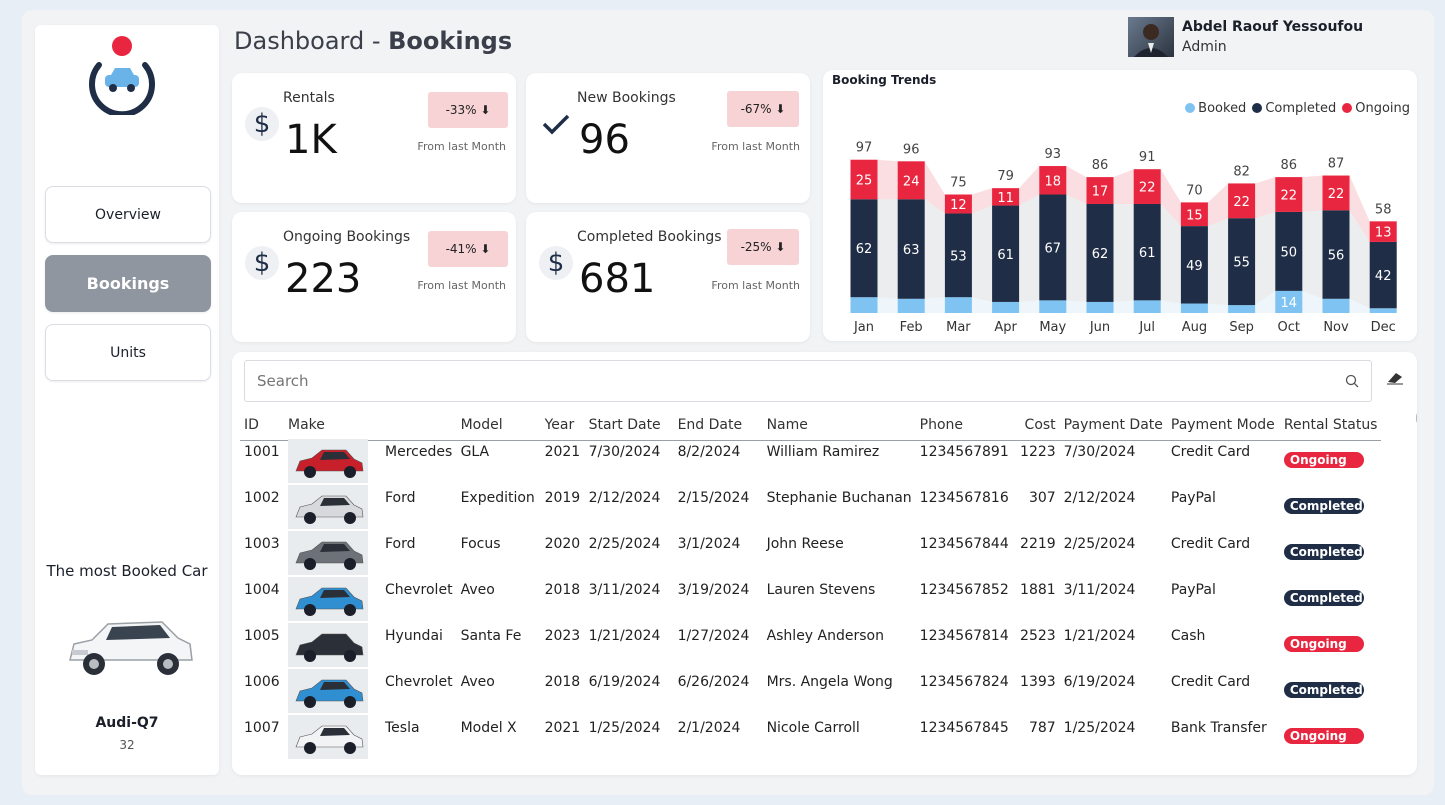 The image size is (1445, 805). Describe the element at coordinates (629, 425) in the screenshot. I see `column-header: Start Date` at that location.